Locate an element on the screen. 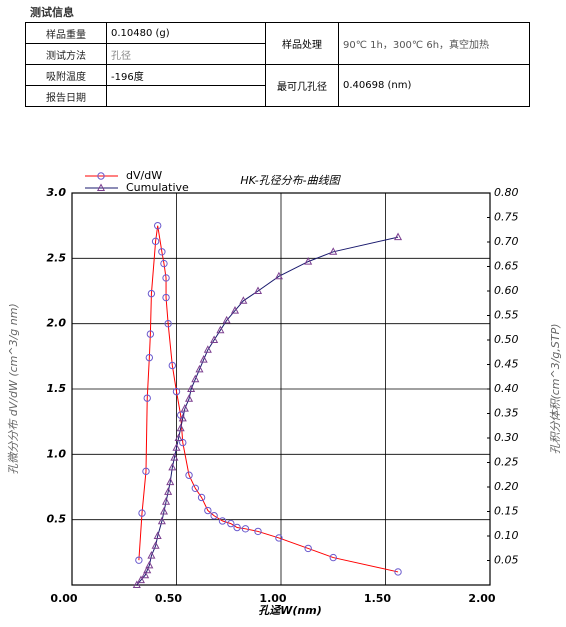 The height and width of the screenshot is (627, 566). y-tick-label: 0.5 is located at coordinates (57, 519).